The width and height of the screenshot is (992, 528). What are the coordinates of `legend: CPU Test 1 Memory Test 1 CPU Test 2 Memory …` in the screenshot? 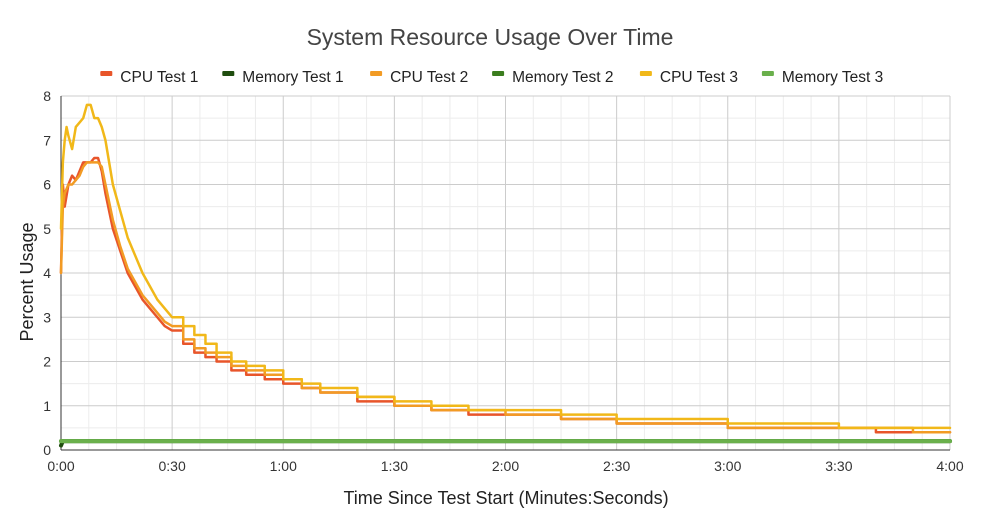 It's located at (491, 77).